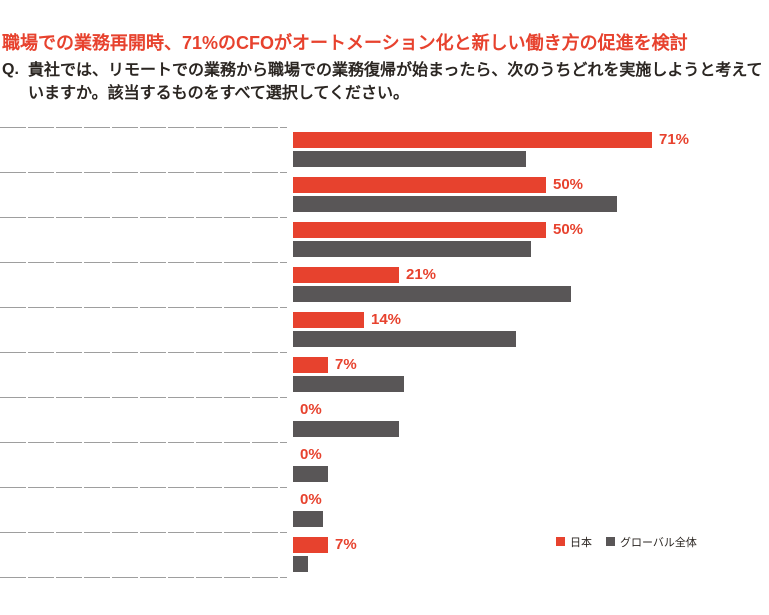  I want to click on legend-japan-label: 日本, so click(581, 542).